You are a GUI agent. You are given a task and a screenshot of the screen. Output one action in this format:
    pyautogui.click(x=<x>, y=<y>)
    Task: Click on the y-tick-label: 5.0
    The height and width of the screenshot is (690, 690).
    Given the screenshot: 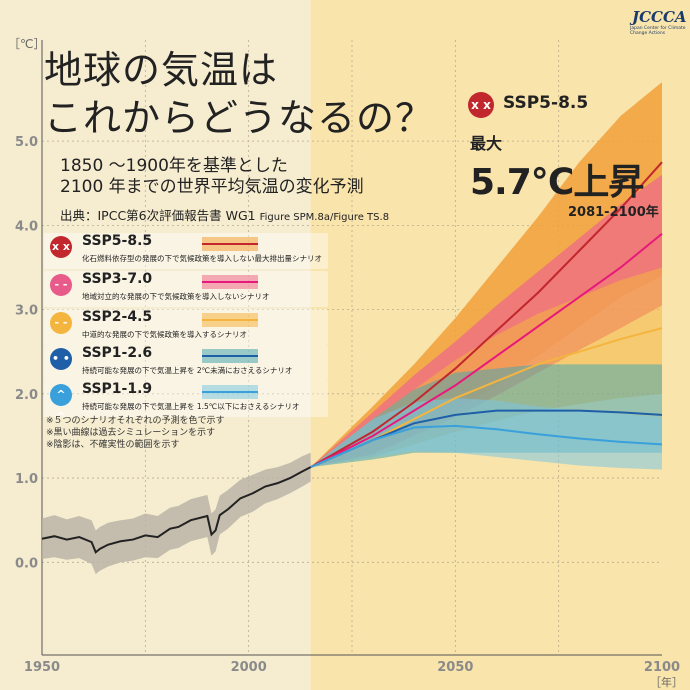 What is the action you would take?
    pyautogui.click(x=26, y=142)
    